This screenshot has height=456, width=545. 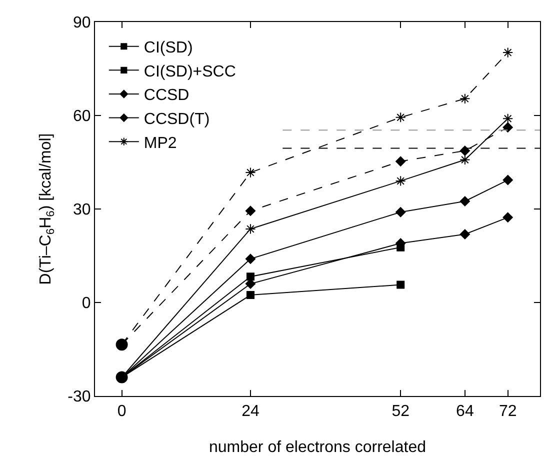 What do you see at coordinates (190, 71) in the screenshot?
I see `legend-label: CI(SD)+SCC` at bounding box center [190, 71].